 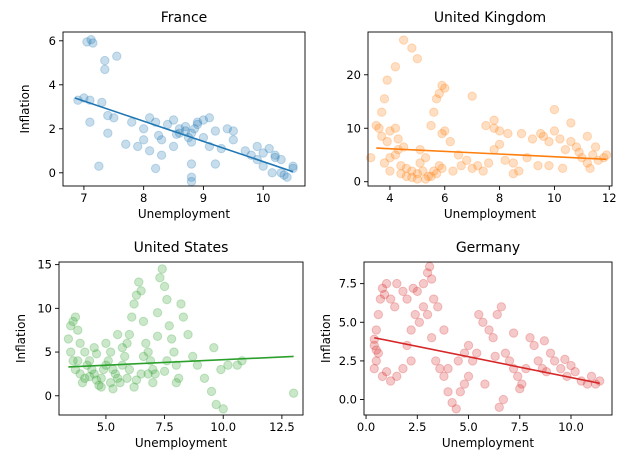 I want to click on x-tick-label: 10, so click(x=554, y=198).